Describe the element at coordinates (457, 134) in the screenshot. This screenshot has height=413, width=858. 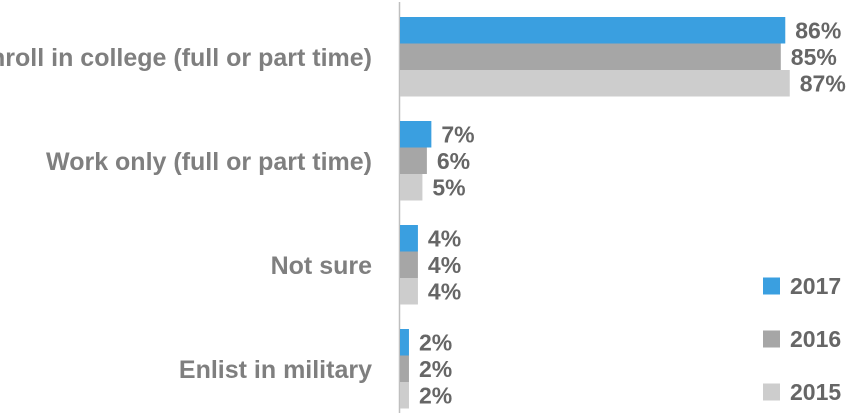
I see `data-label: 7%` at that location.